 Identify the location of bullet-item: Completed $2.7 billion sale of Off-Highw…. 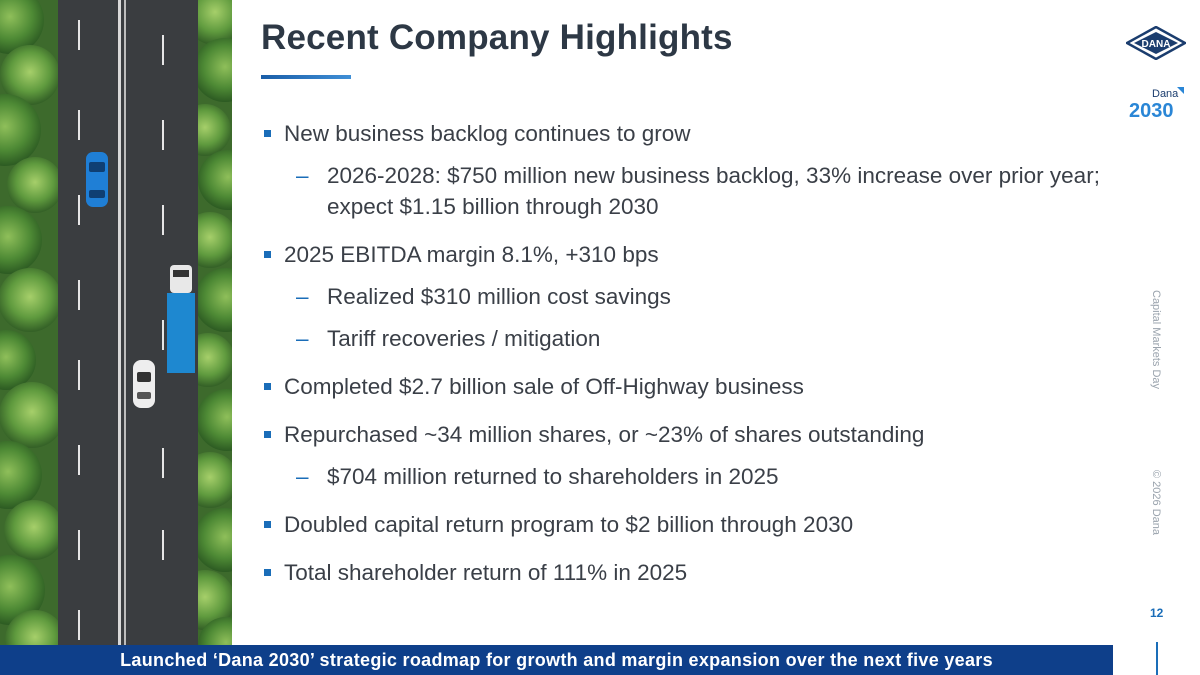
(692, 386).